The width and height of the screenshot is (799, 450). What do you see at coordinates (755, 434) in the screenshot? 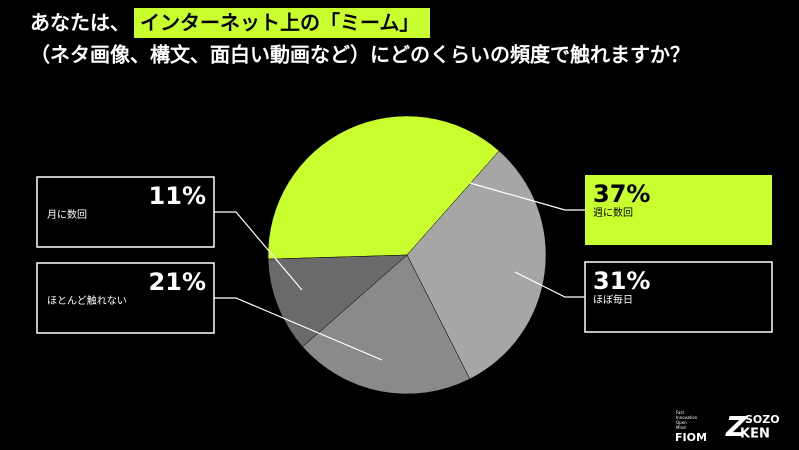
I see `sozoken-bottom: KEN` at bounding box center [755, 434].